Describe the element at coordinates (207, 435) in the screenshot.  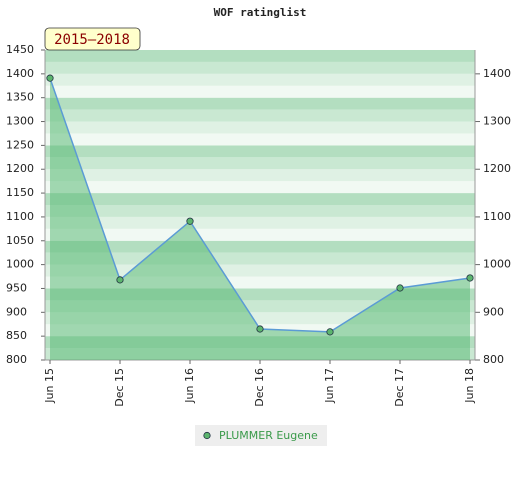
I see `legend-marker` at that location.